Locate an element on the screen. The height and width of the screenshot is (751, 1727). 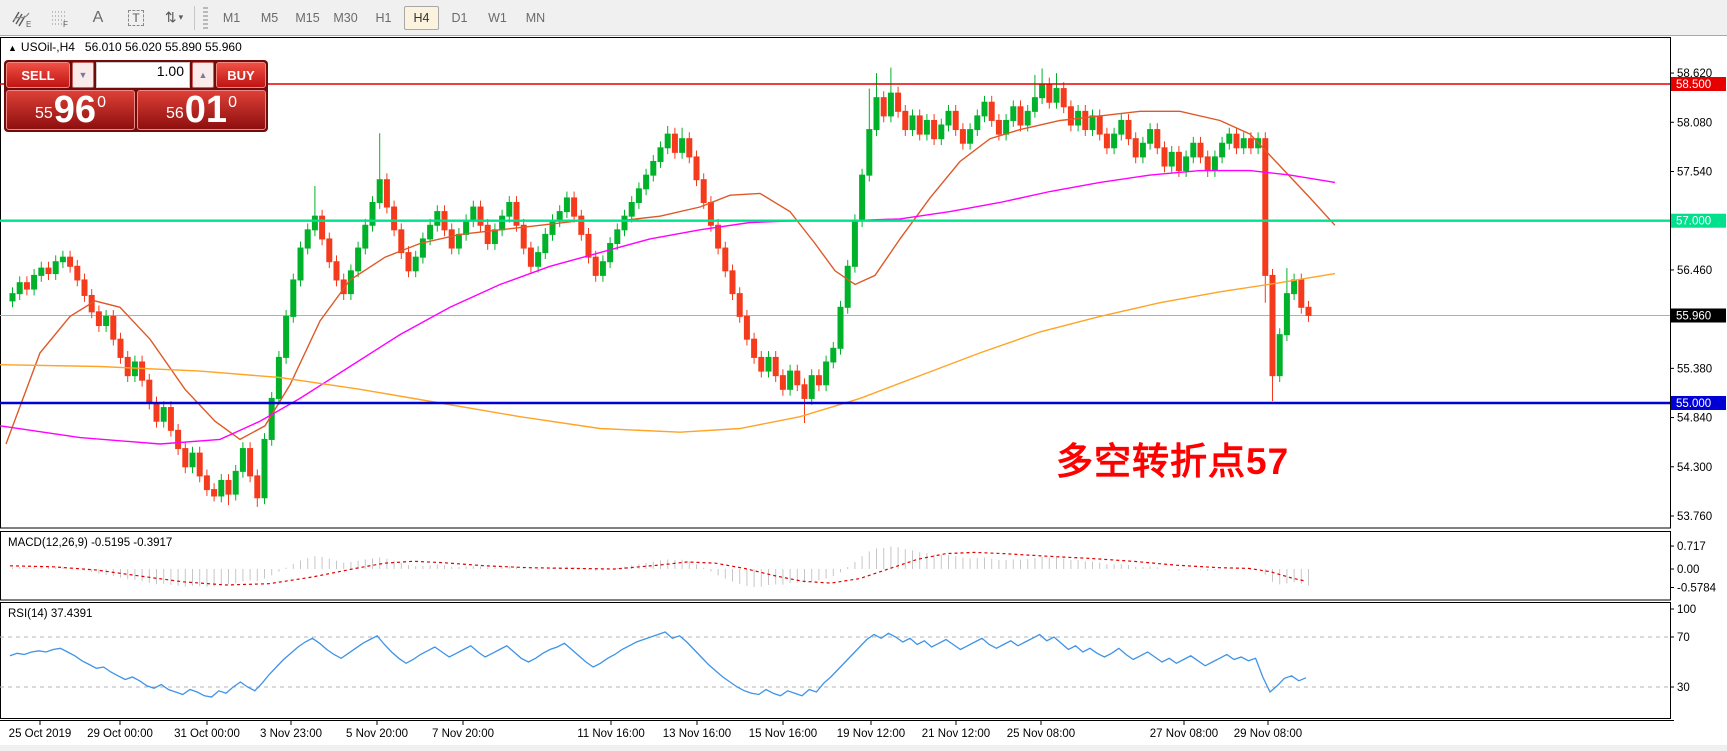
sell-button: SELL is located at coordinates (38, 75).